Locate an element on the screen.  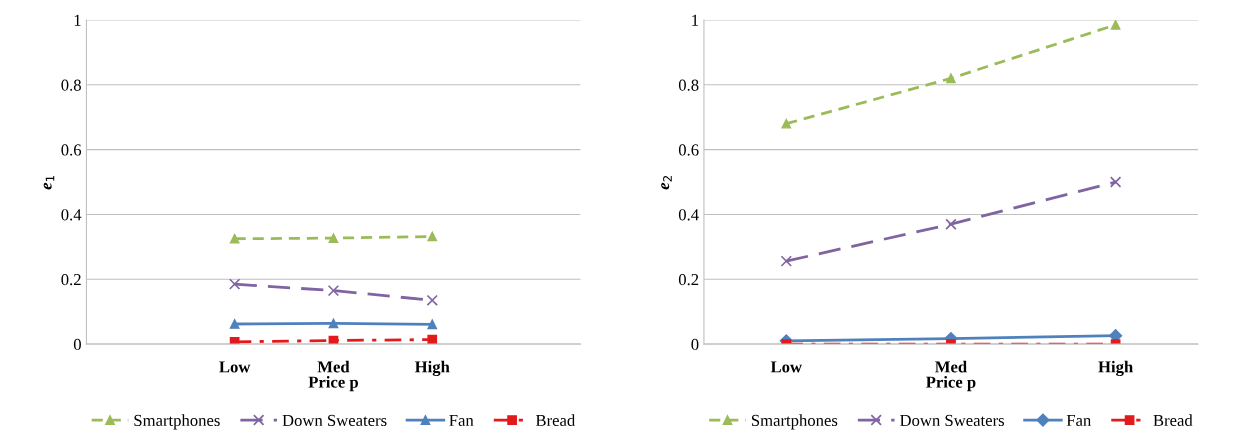
y-axis-title: e$_{1}$ is located at coordinates (49, 182).